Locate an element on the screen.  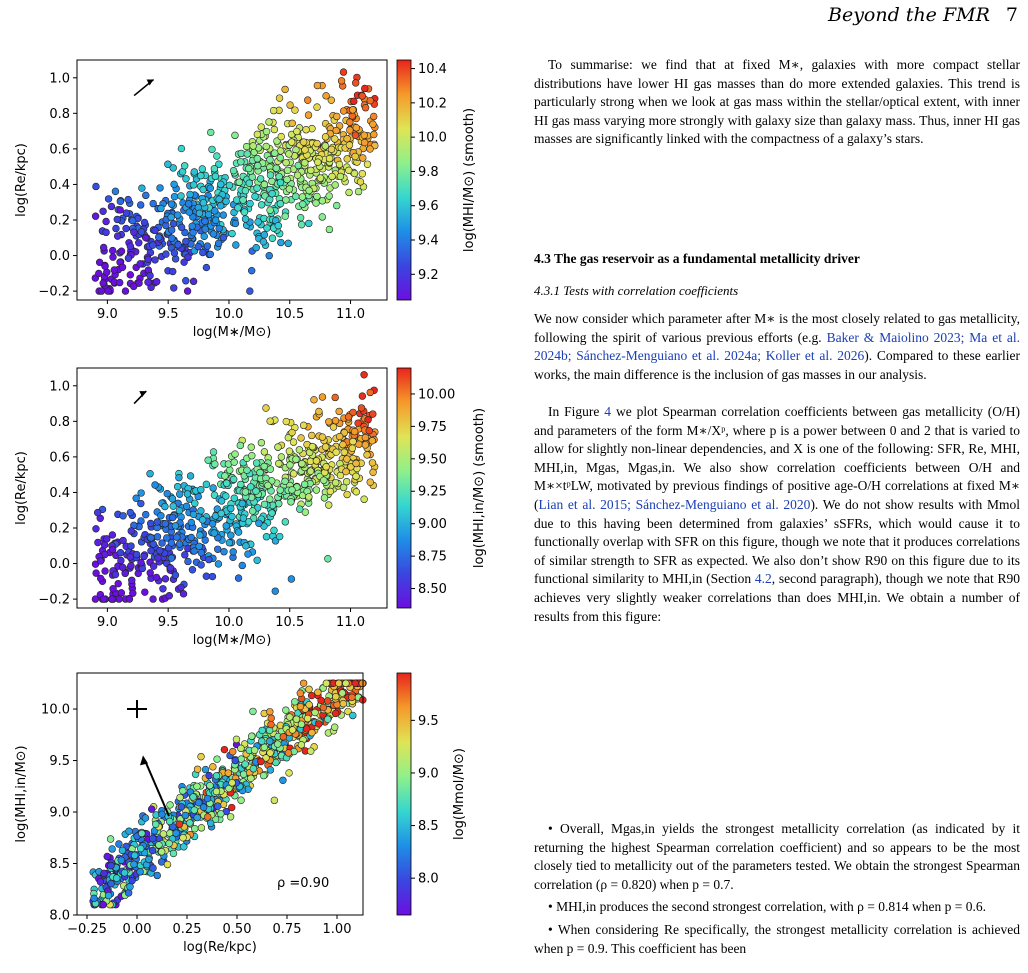
y-tick-label: 0.0 is located at coordinates (59, 256).